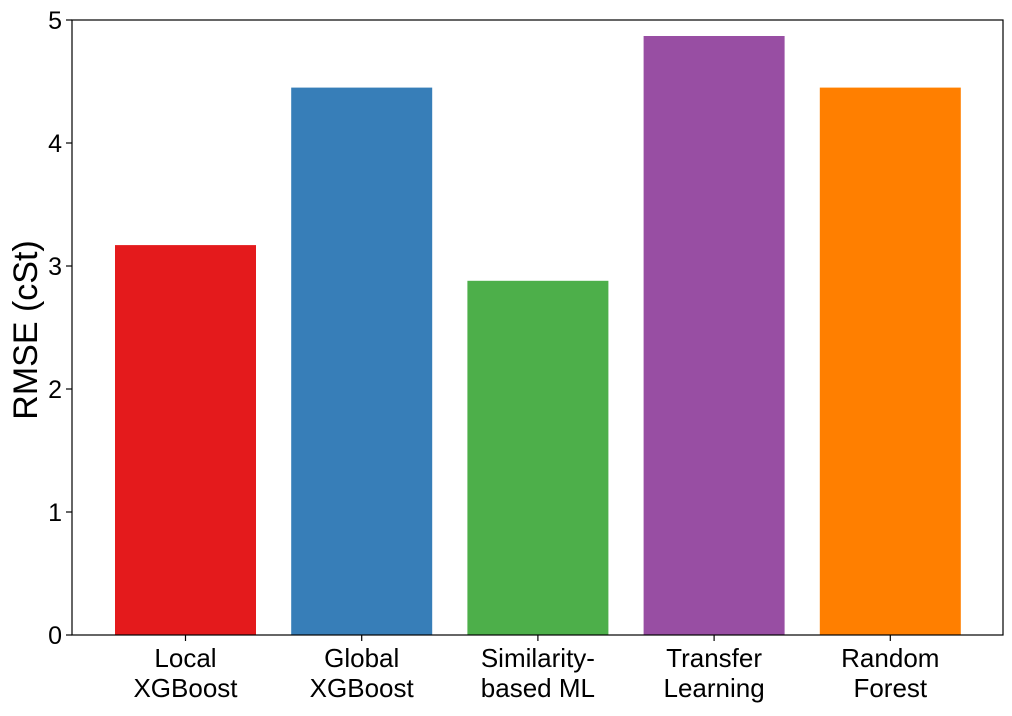  Describe the element at coordinates (362, 673) in the screenshot. I see `x-tick-label: Global XGBoost` at that location.